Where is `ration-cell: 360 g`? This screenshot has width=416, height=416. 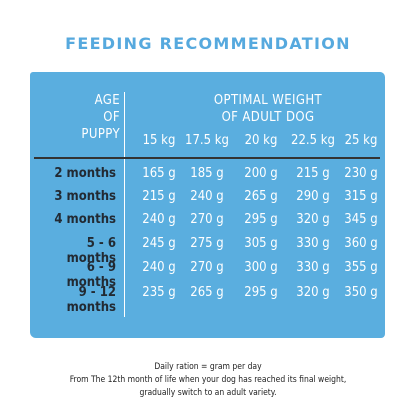
ration-cell: 360 g is located at coordinates (361, 243).